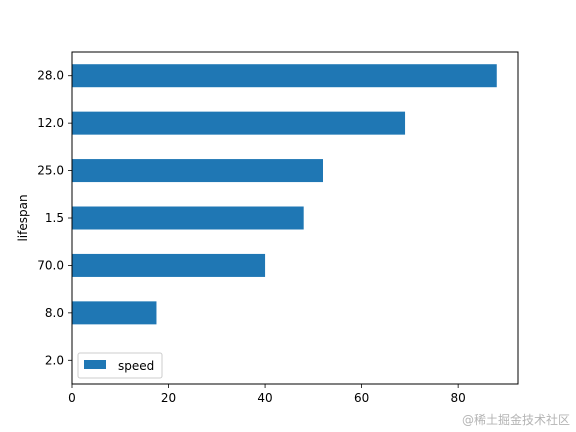 The width and height of the screenshot is (576, 432). What do you see at coordinates (23, 217) in the screenshot?
I see `y-axis-label: lifespan` at bounding box center [23, 217].